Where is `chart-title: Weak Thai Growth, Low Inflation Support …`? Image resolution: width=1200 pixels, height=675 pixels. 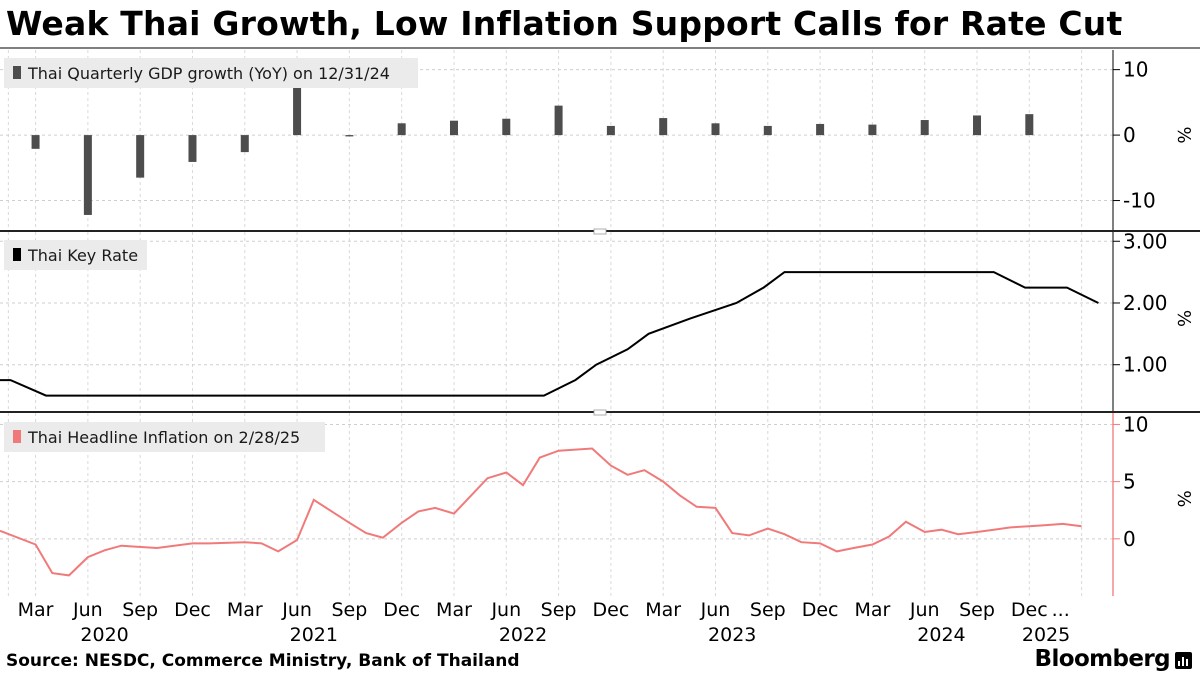
chart-title: Weak Thai Growth, Low Inflation Support … is located at coordinates (564, 23).